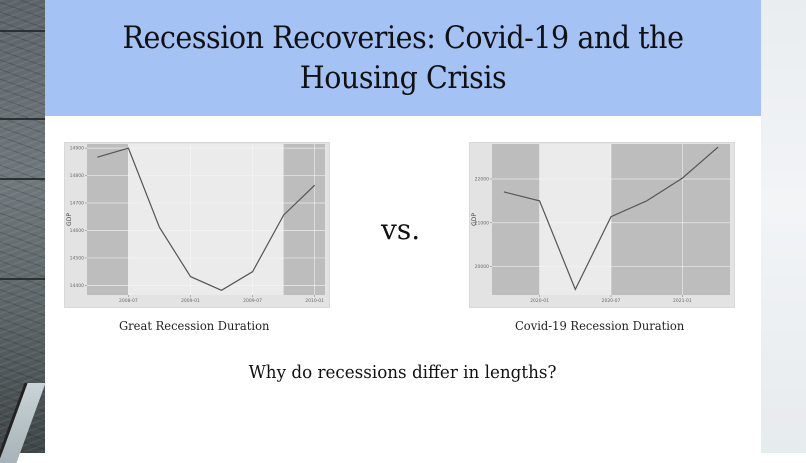  I want to click on vs-label: vs., so click(401, 229).